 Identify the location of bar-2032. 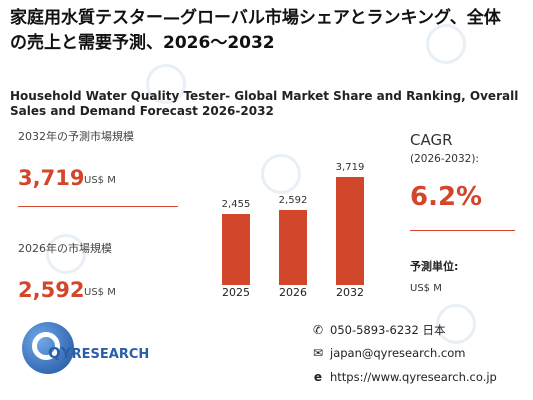
(350, 231).